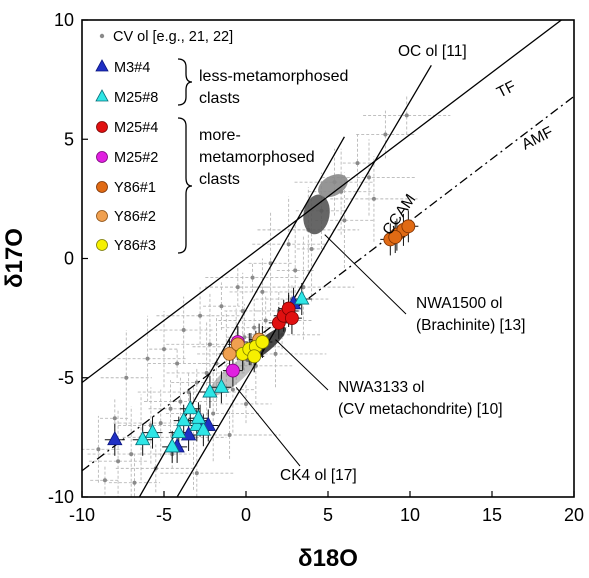 The width and height of the screenshot is (589, 578). I want to click on legend-group-more: more-metamorphosed clasts, so click(257, 157).